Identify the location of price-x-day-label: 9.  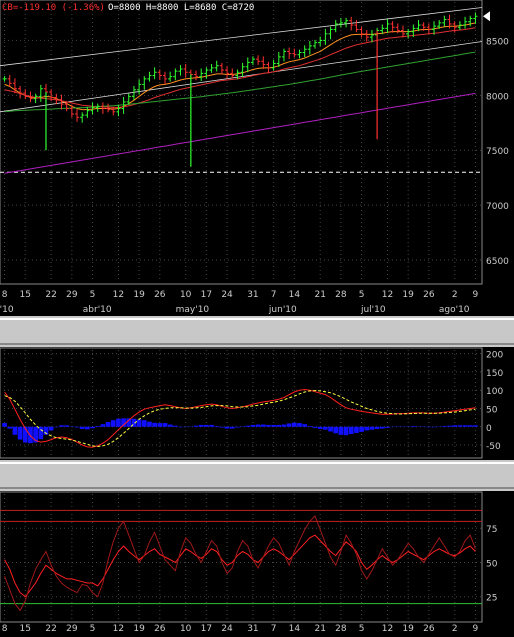
(476, 295).